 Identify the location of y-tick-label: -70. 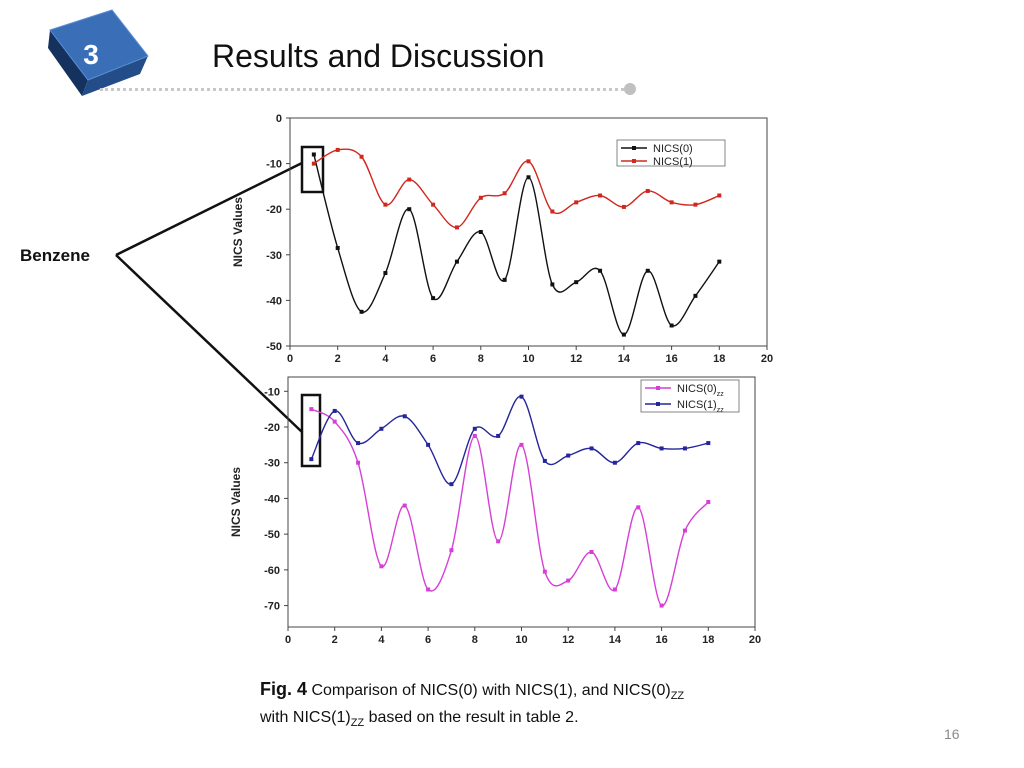
(272, 607).